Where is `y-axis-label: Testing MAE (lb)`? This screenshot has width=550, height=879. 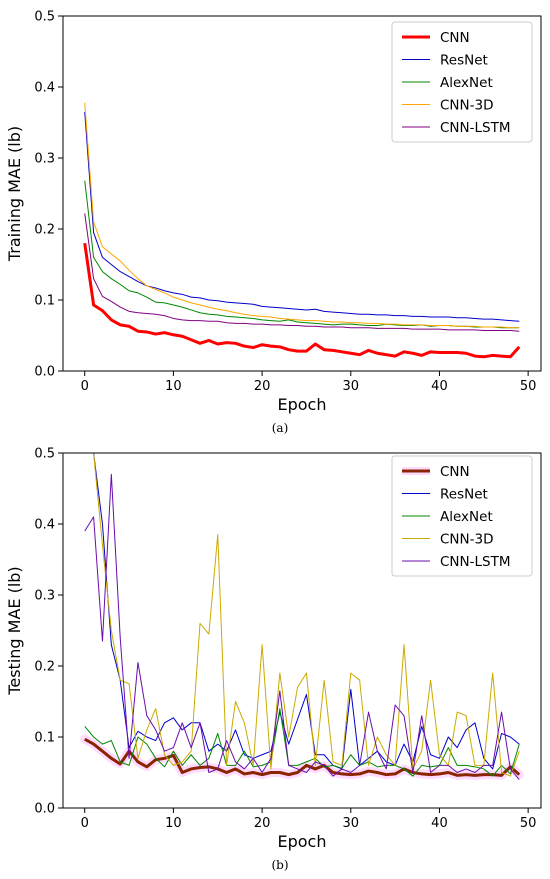 y-axis-label: Testing MAE (lb) is located at coordinates (14, 630).